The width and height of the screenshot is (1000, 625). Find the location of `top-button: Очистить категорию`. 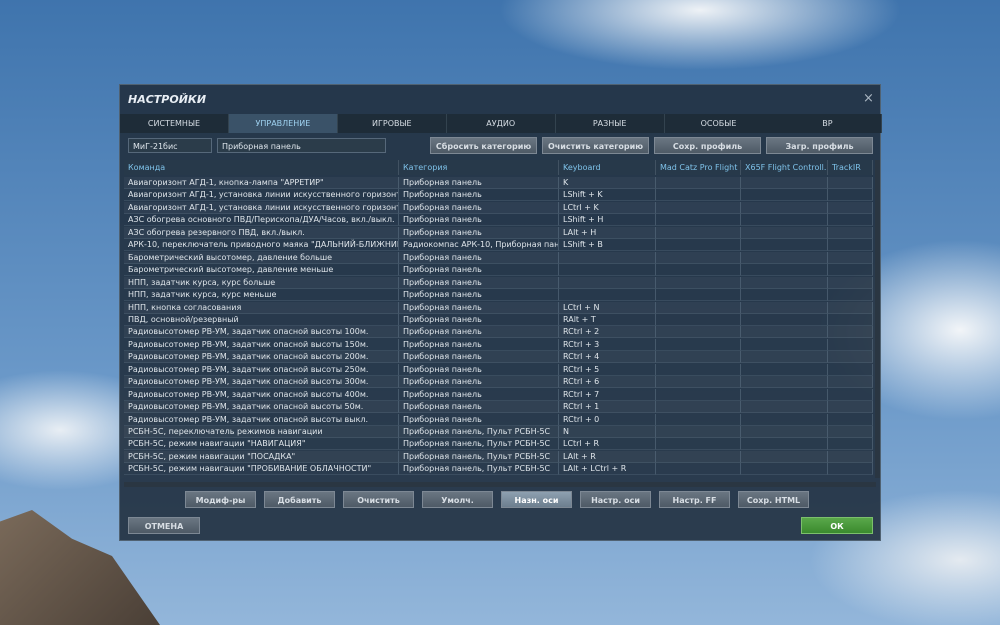

top-button: Очистить категорию is located at coordinates (595, 145).